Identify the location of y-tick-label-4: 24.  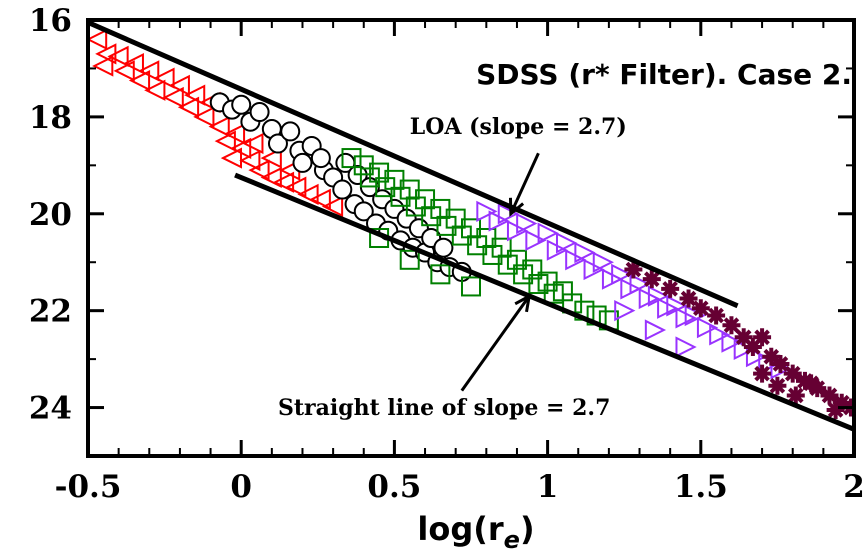
(50, 409).